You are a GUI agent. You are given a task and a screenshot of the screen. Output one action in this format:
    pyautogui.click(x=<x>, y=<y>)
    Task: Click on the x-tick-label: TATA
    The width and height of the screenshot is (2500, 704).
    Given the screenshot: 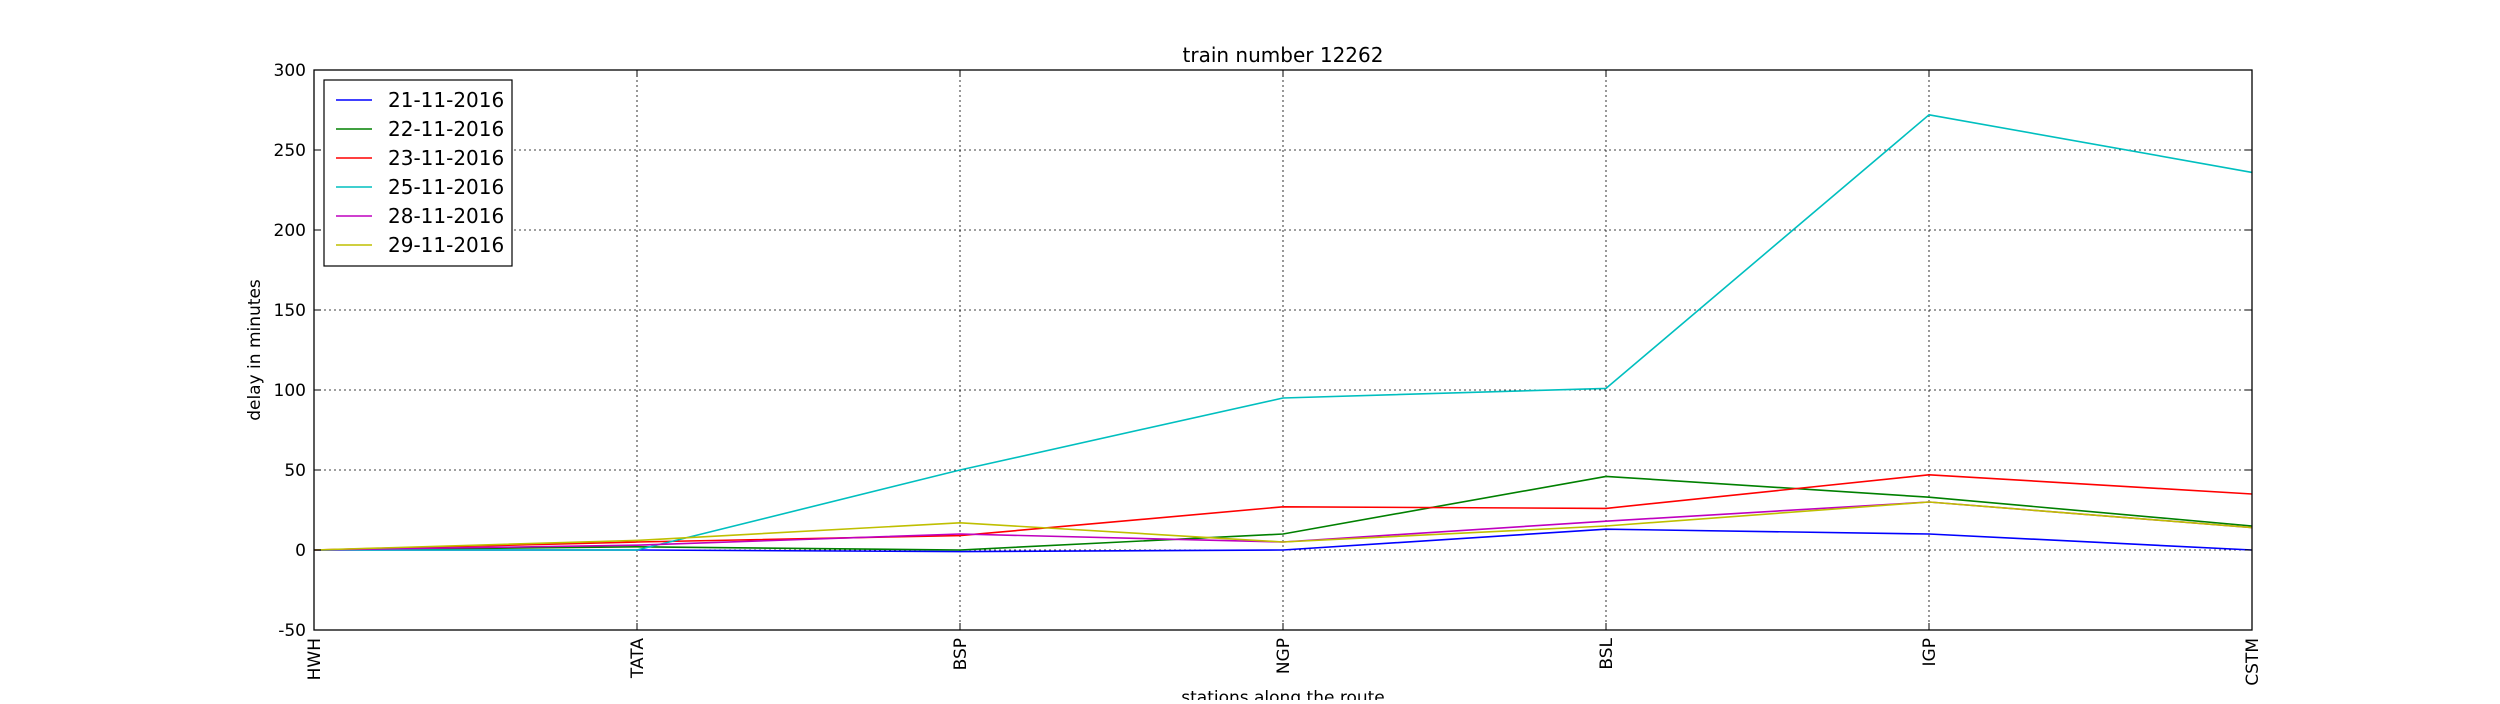 What is the action you would take?
    pyautogui.click(x=638, y=658)
    